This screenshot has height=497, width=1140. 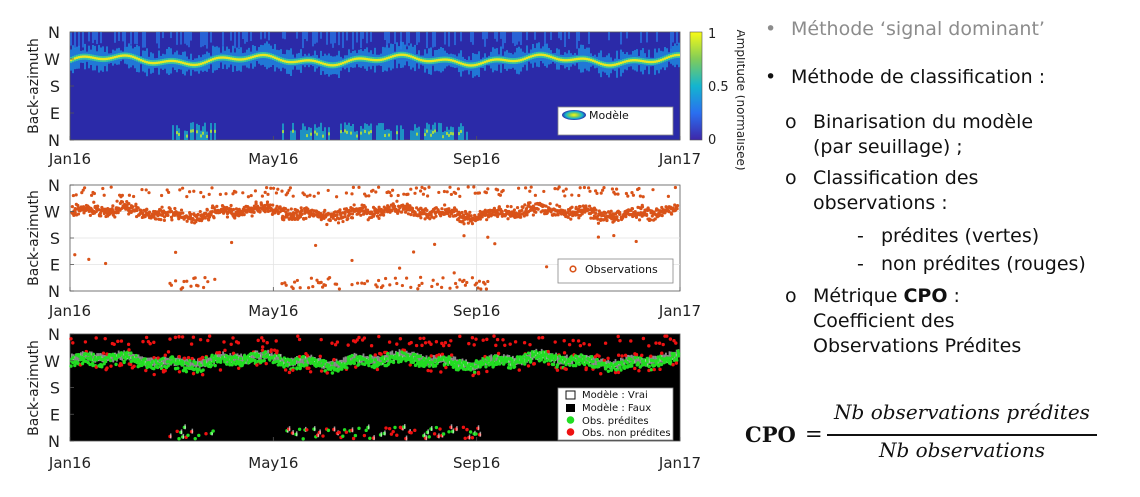 I want to click on colorbar-tick-0: 0, so click(x=712, y=140).